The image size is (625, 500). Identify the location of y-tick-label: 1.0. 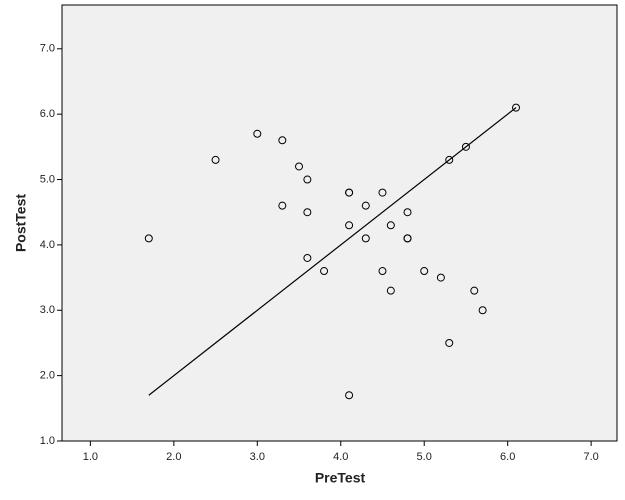
(47, 441).